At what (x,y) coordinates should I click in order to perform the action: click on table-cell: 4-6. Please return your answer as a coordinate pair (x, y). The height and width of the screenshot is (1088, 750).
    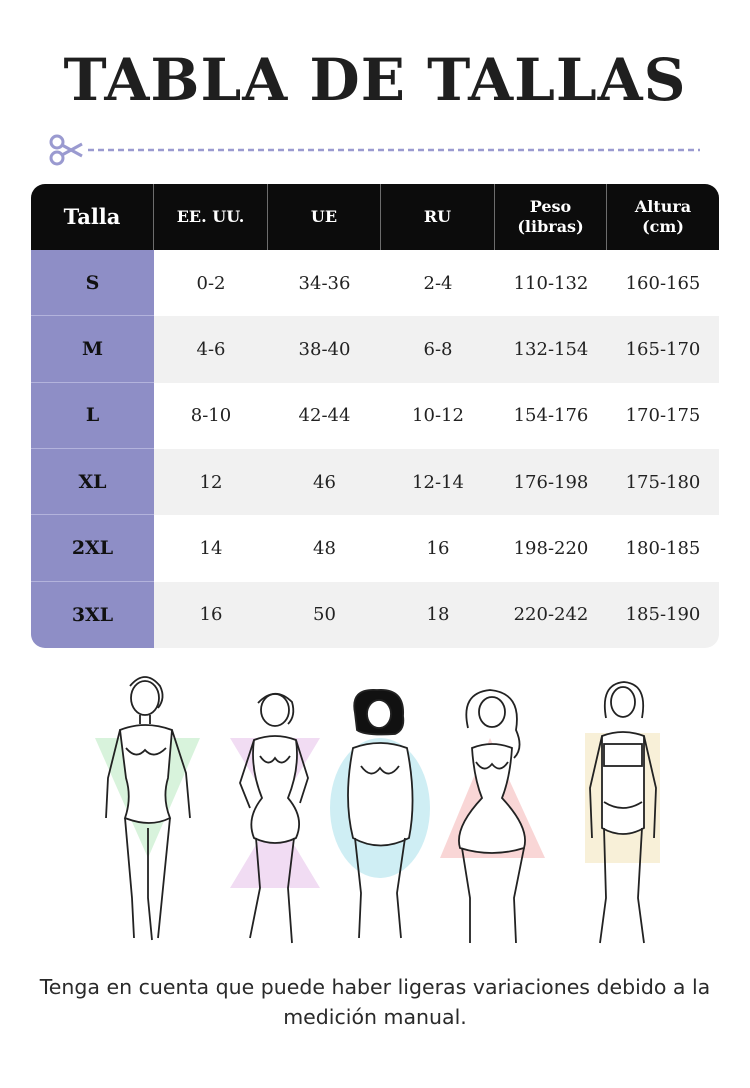
    Looking at the image, I should click on (211, 349).